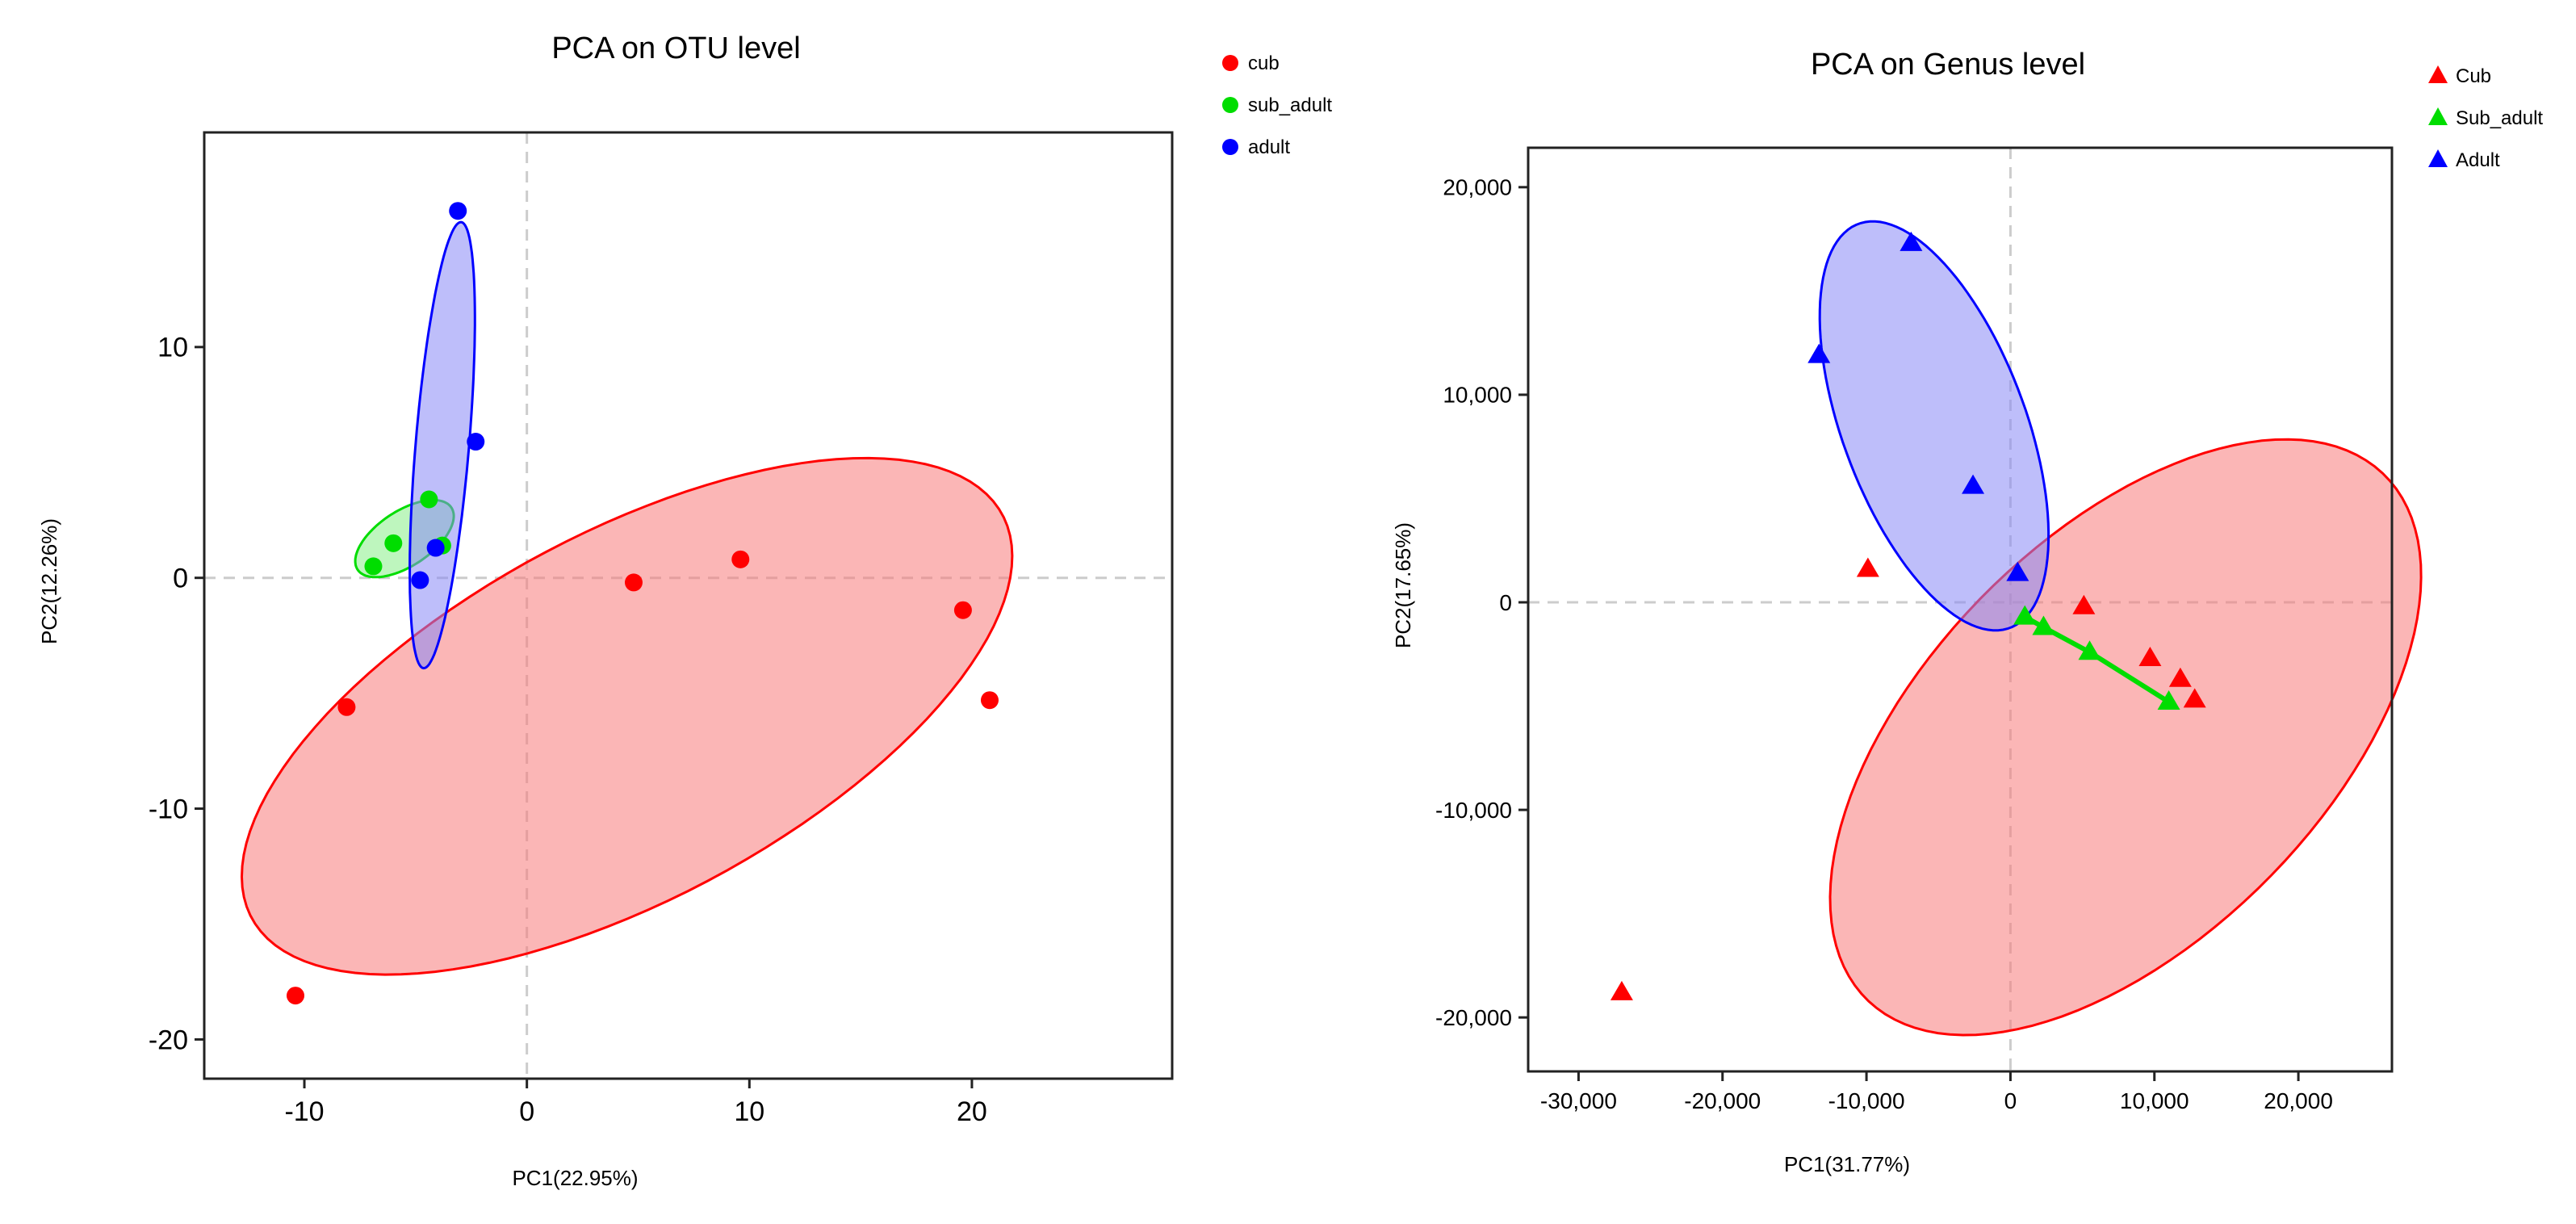 This screenshot has width=2576, height=1224. I want to click on x-tick-label: 20,000, so click(2298, 1100).